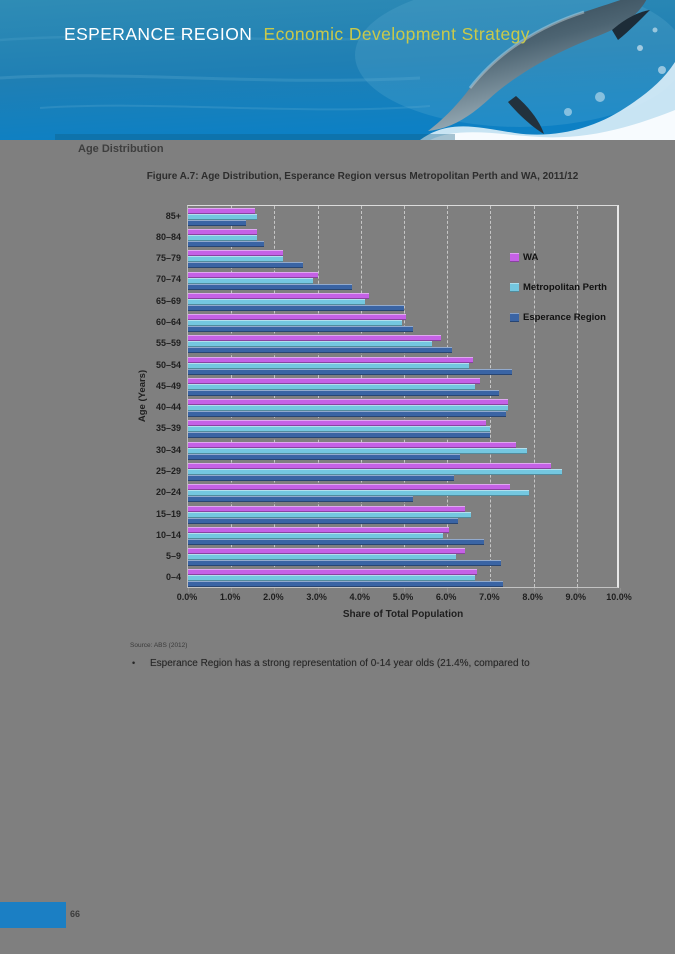  What do you see at coordinates (168, 492) in the screenshot?
I see `y-tick-label: 20–24` at bounding box center [168, 492].